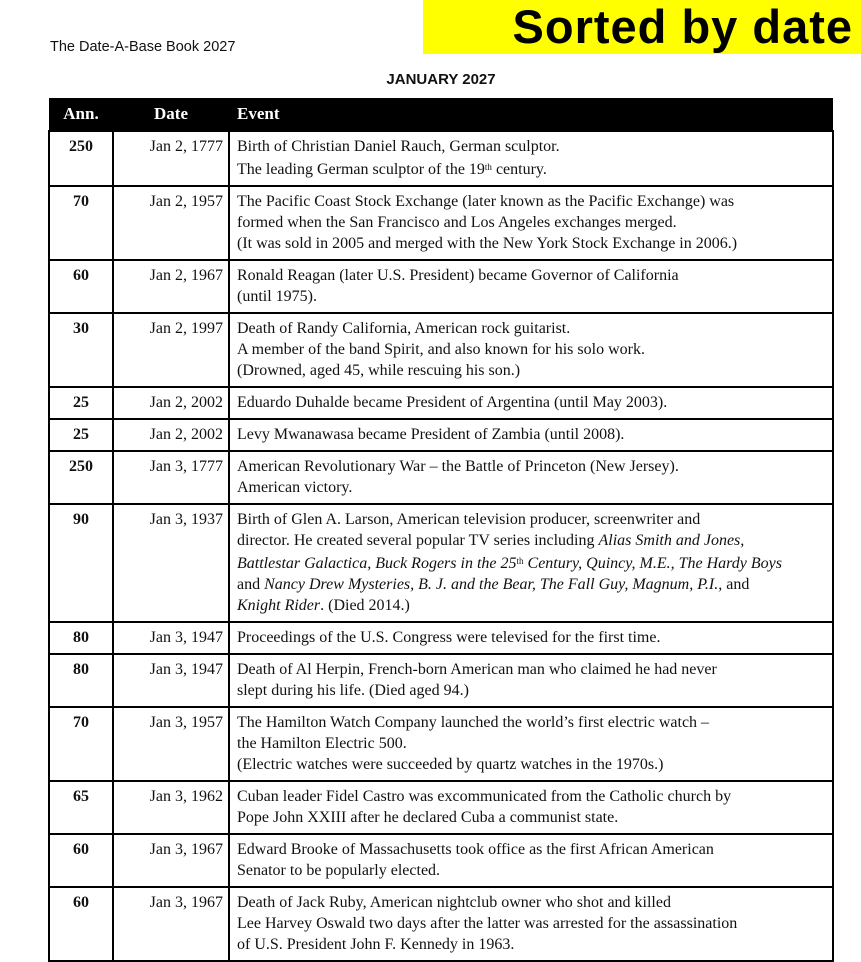 The image size is (861, 962). What do you see at coordinates (171, 680) in the screenshot?
I see `date-cell: Jan 3, 1947` at bounding box center [171, 680].